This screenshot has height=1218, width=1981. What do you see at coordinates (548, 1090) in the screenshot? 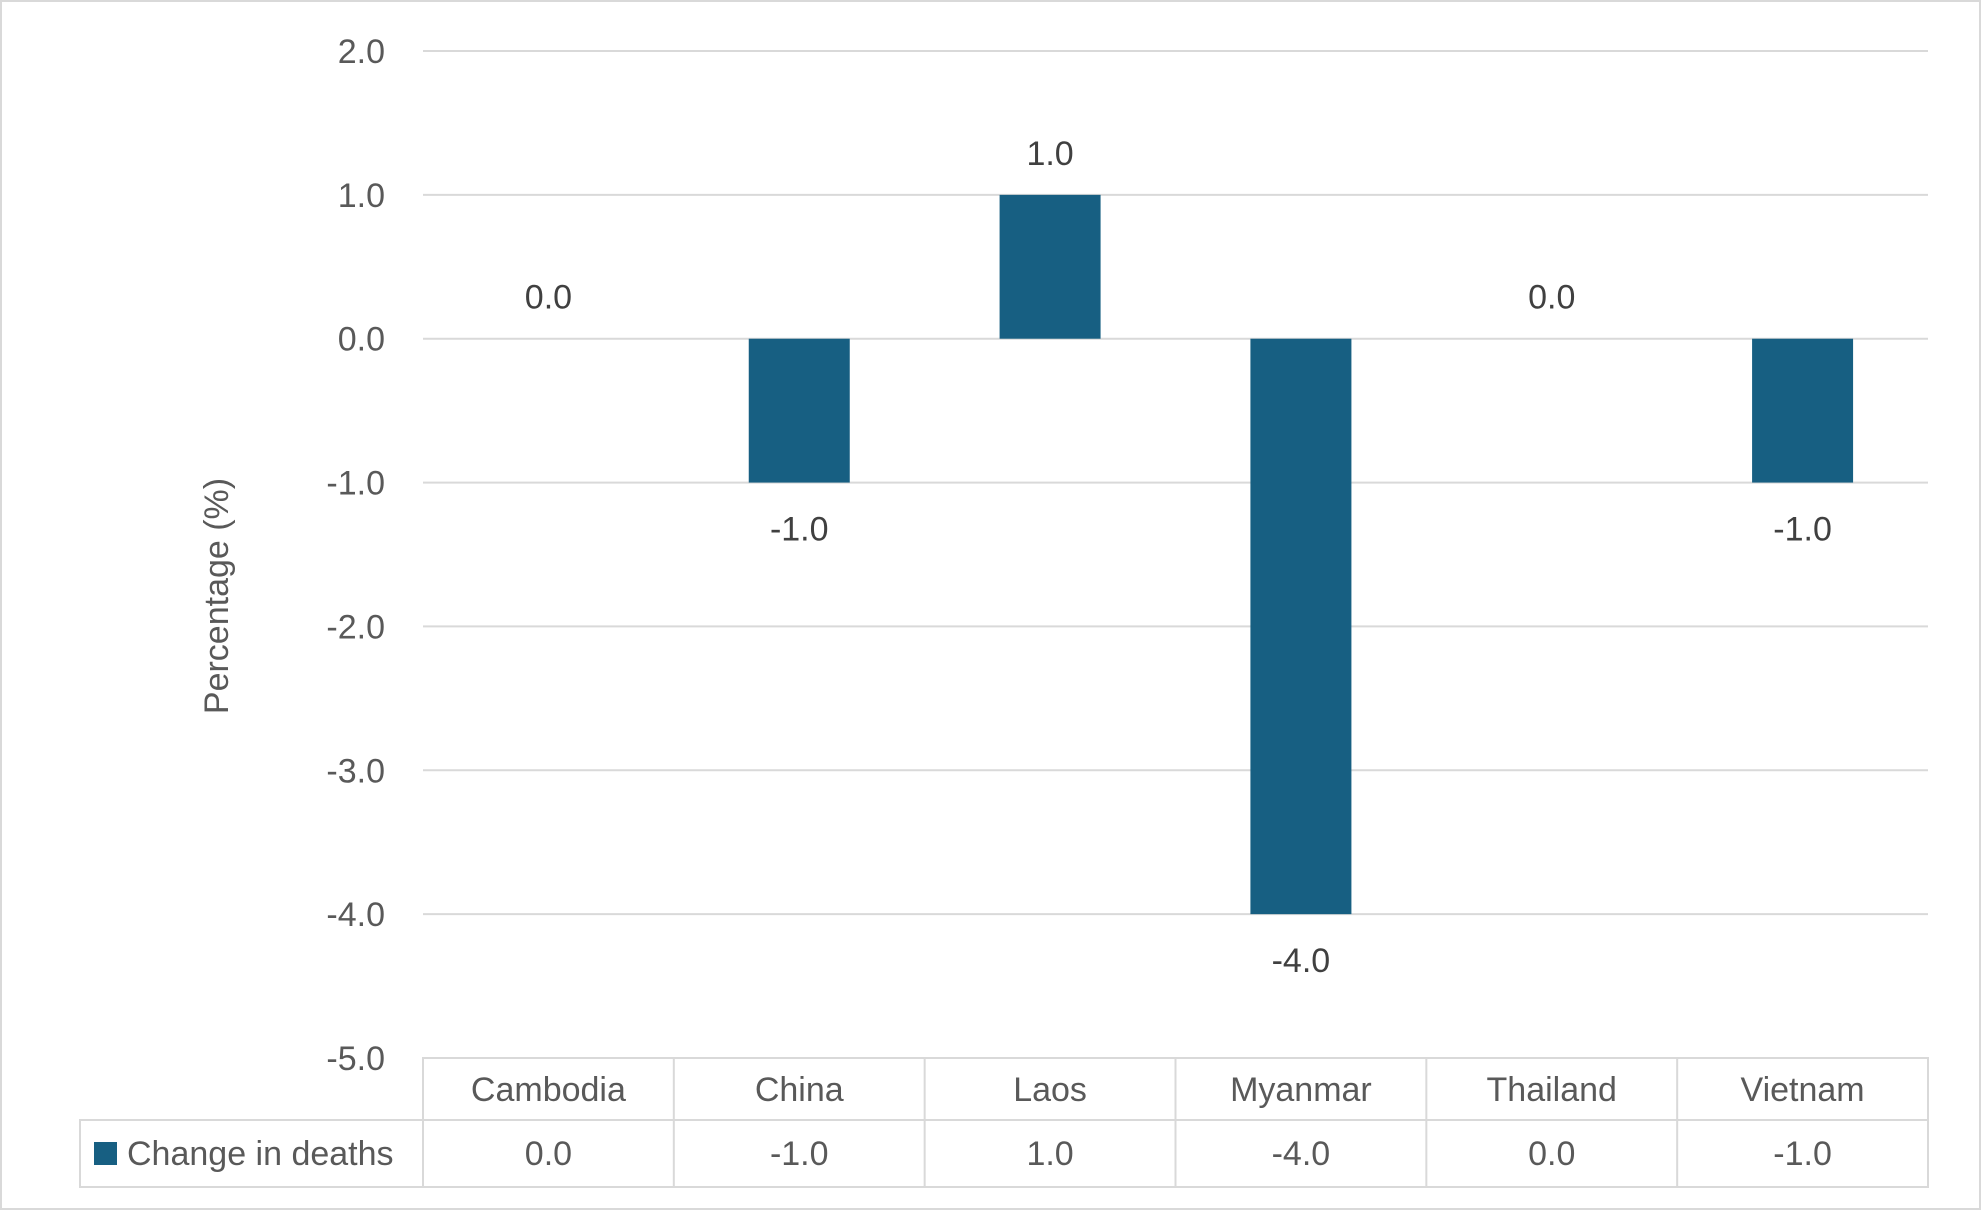
I see `x-category-label: Cambodia` at bounding box center [548, 1090].